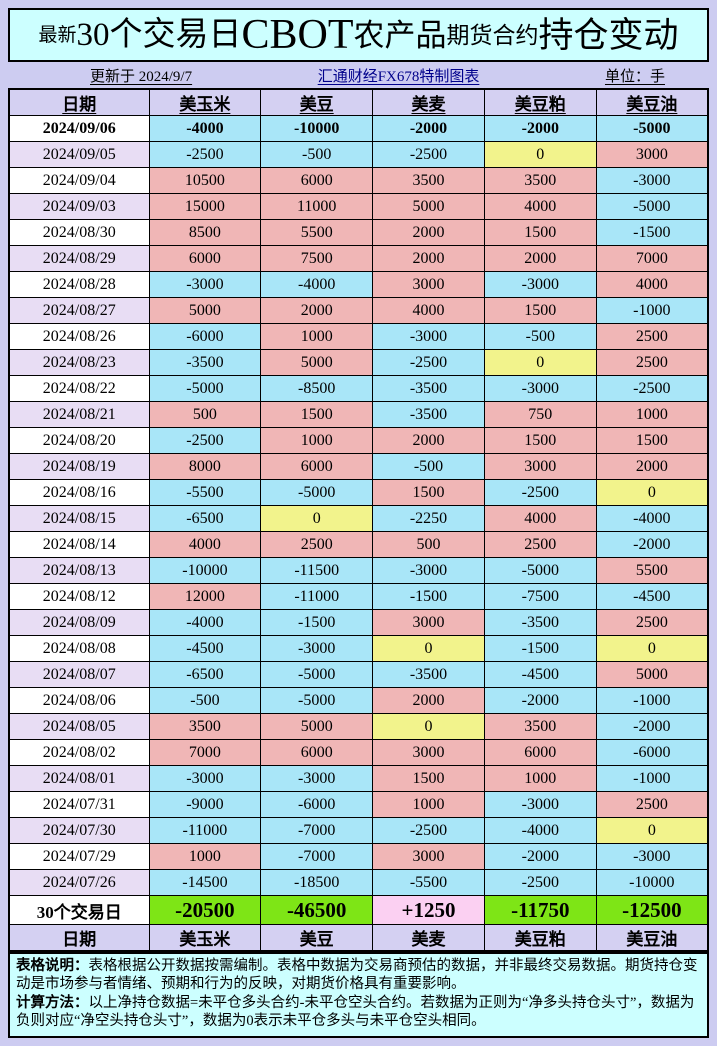 Image resolution: width=717 pixels, height=1046 pixels. What do you see at coordinates (205, 910) in the screenshot?
I see `summary-value-cell: -20500` at bounding box center [205, 910].